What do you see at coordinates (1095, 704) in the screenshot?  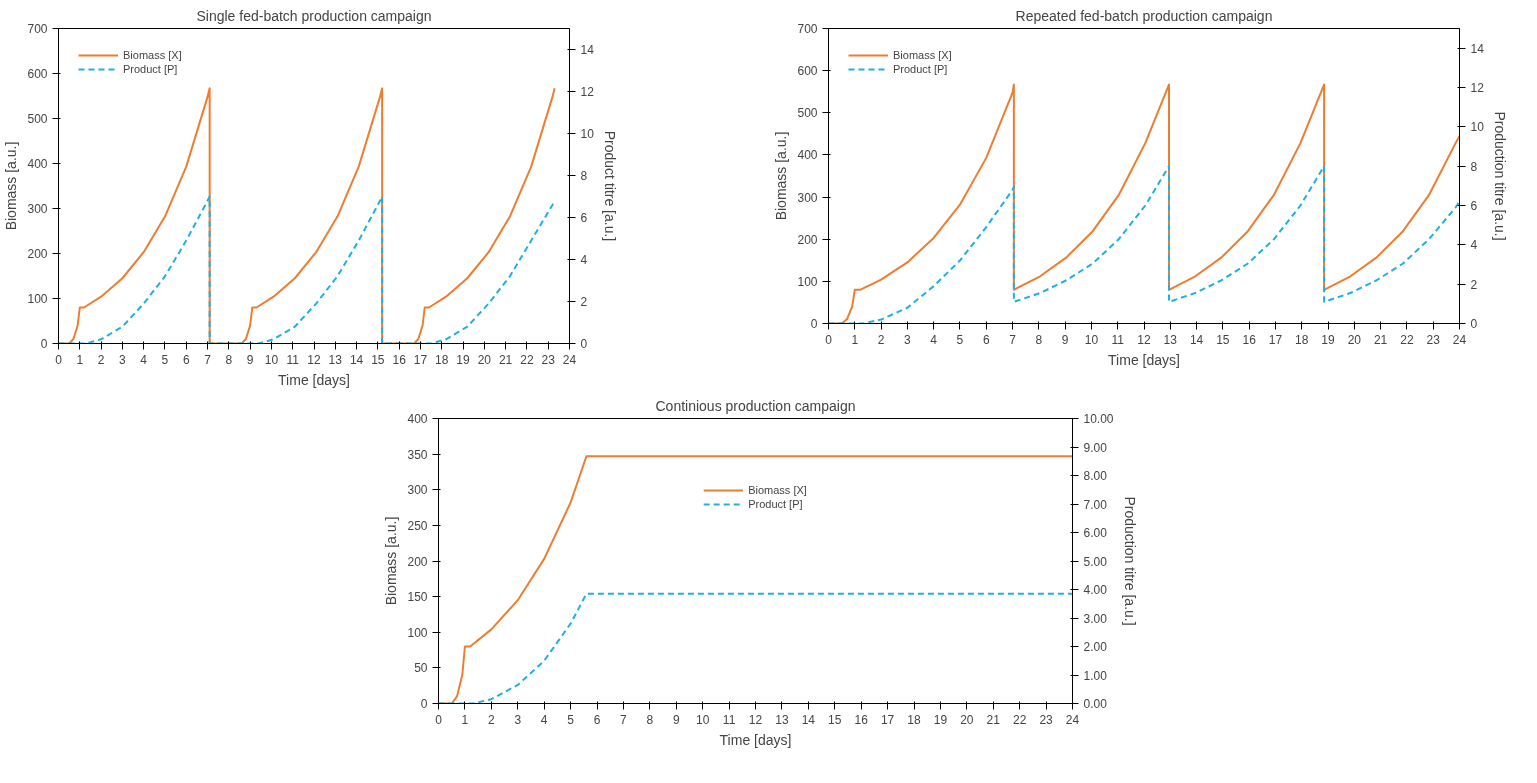 I see `y2-tick-label: 0.00` at bounding box center [1095, 704].